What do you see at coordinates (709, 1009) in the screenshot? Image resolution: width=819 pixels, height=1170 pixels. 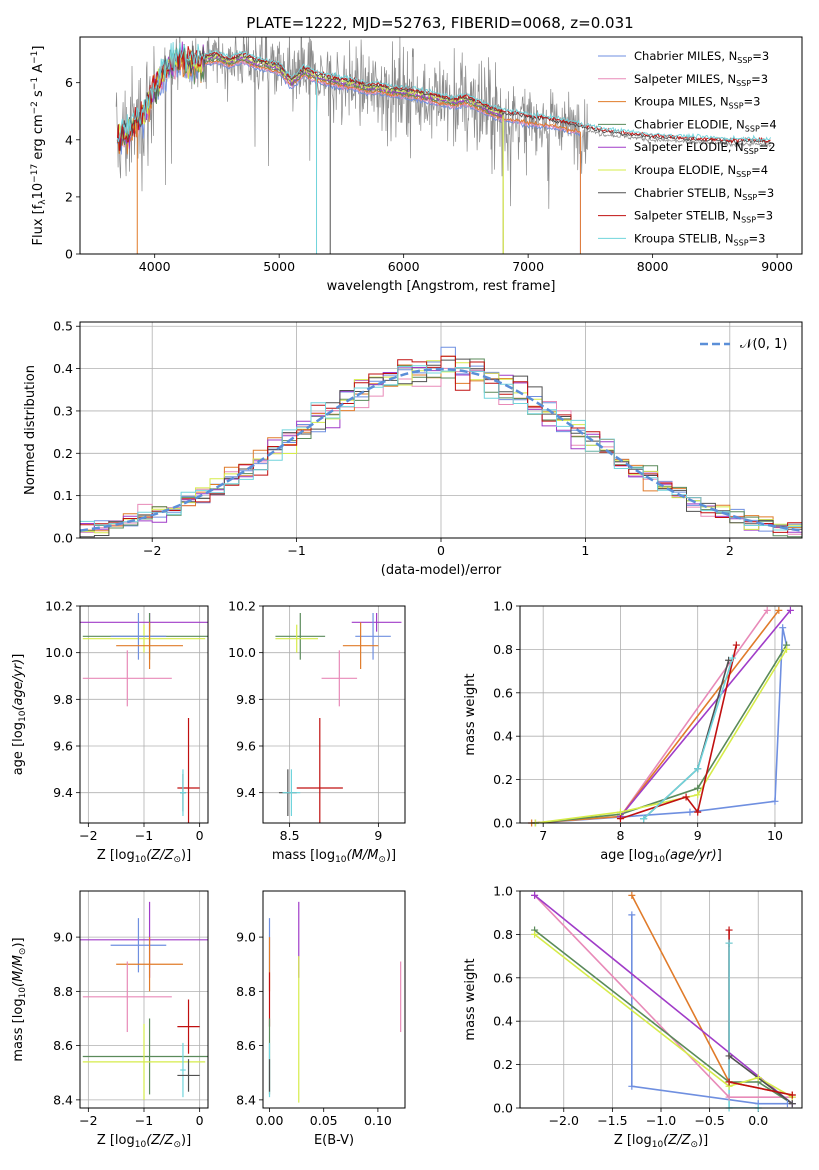 I see `series-chabrier_miles` at bounding box center [709, 1009].